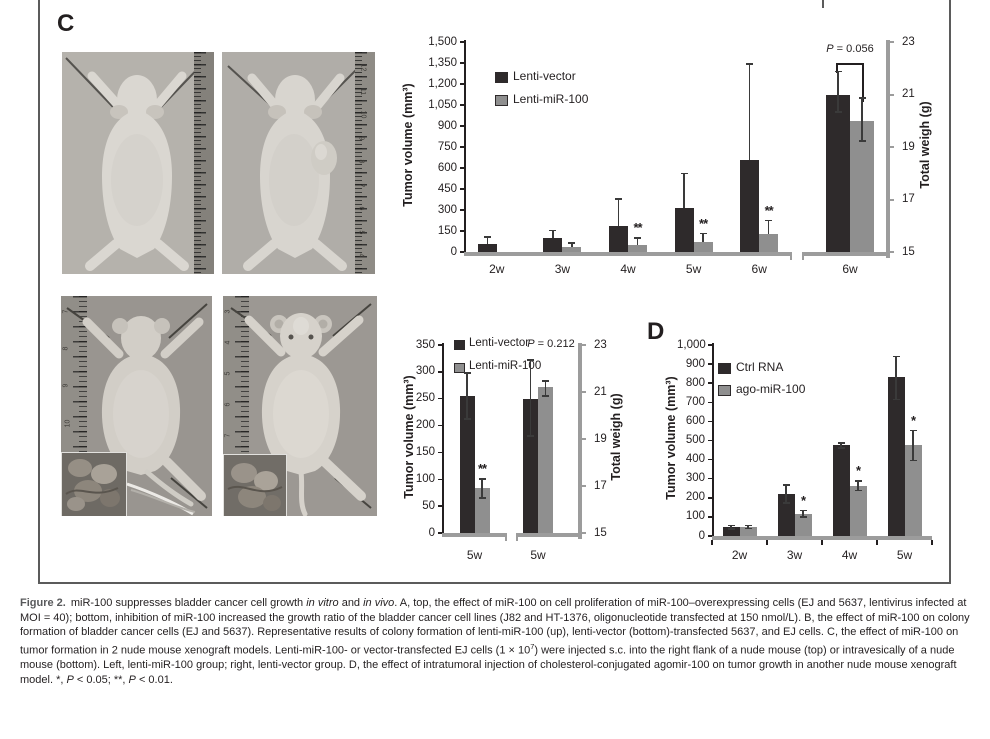  I want to click on y-tick-label: 600, so click(695, 420).